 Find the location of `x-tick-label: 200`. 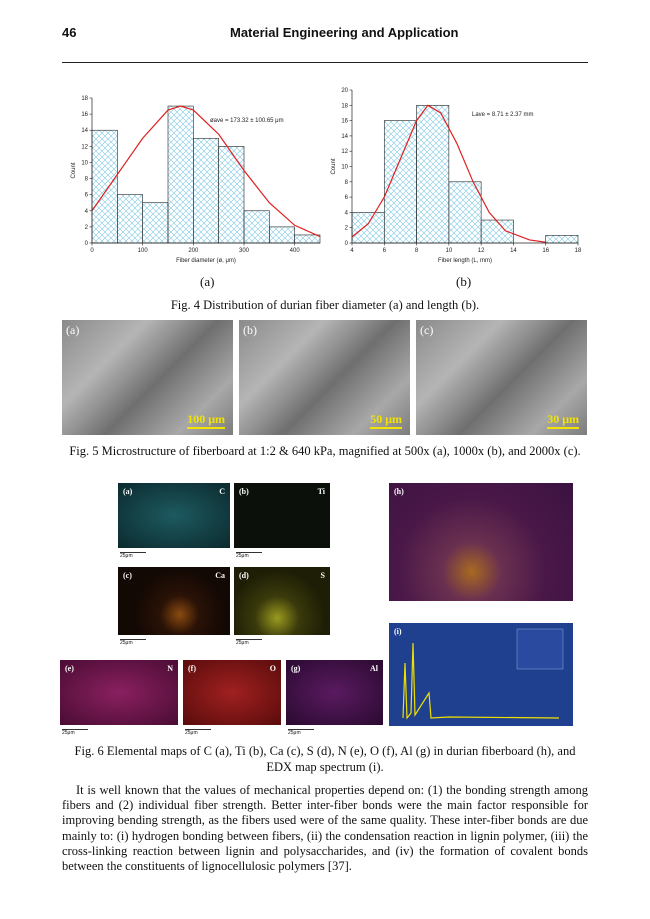

x-tick-label: 200 is located at coordinates (193, 251).